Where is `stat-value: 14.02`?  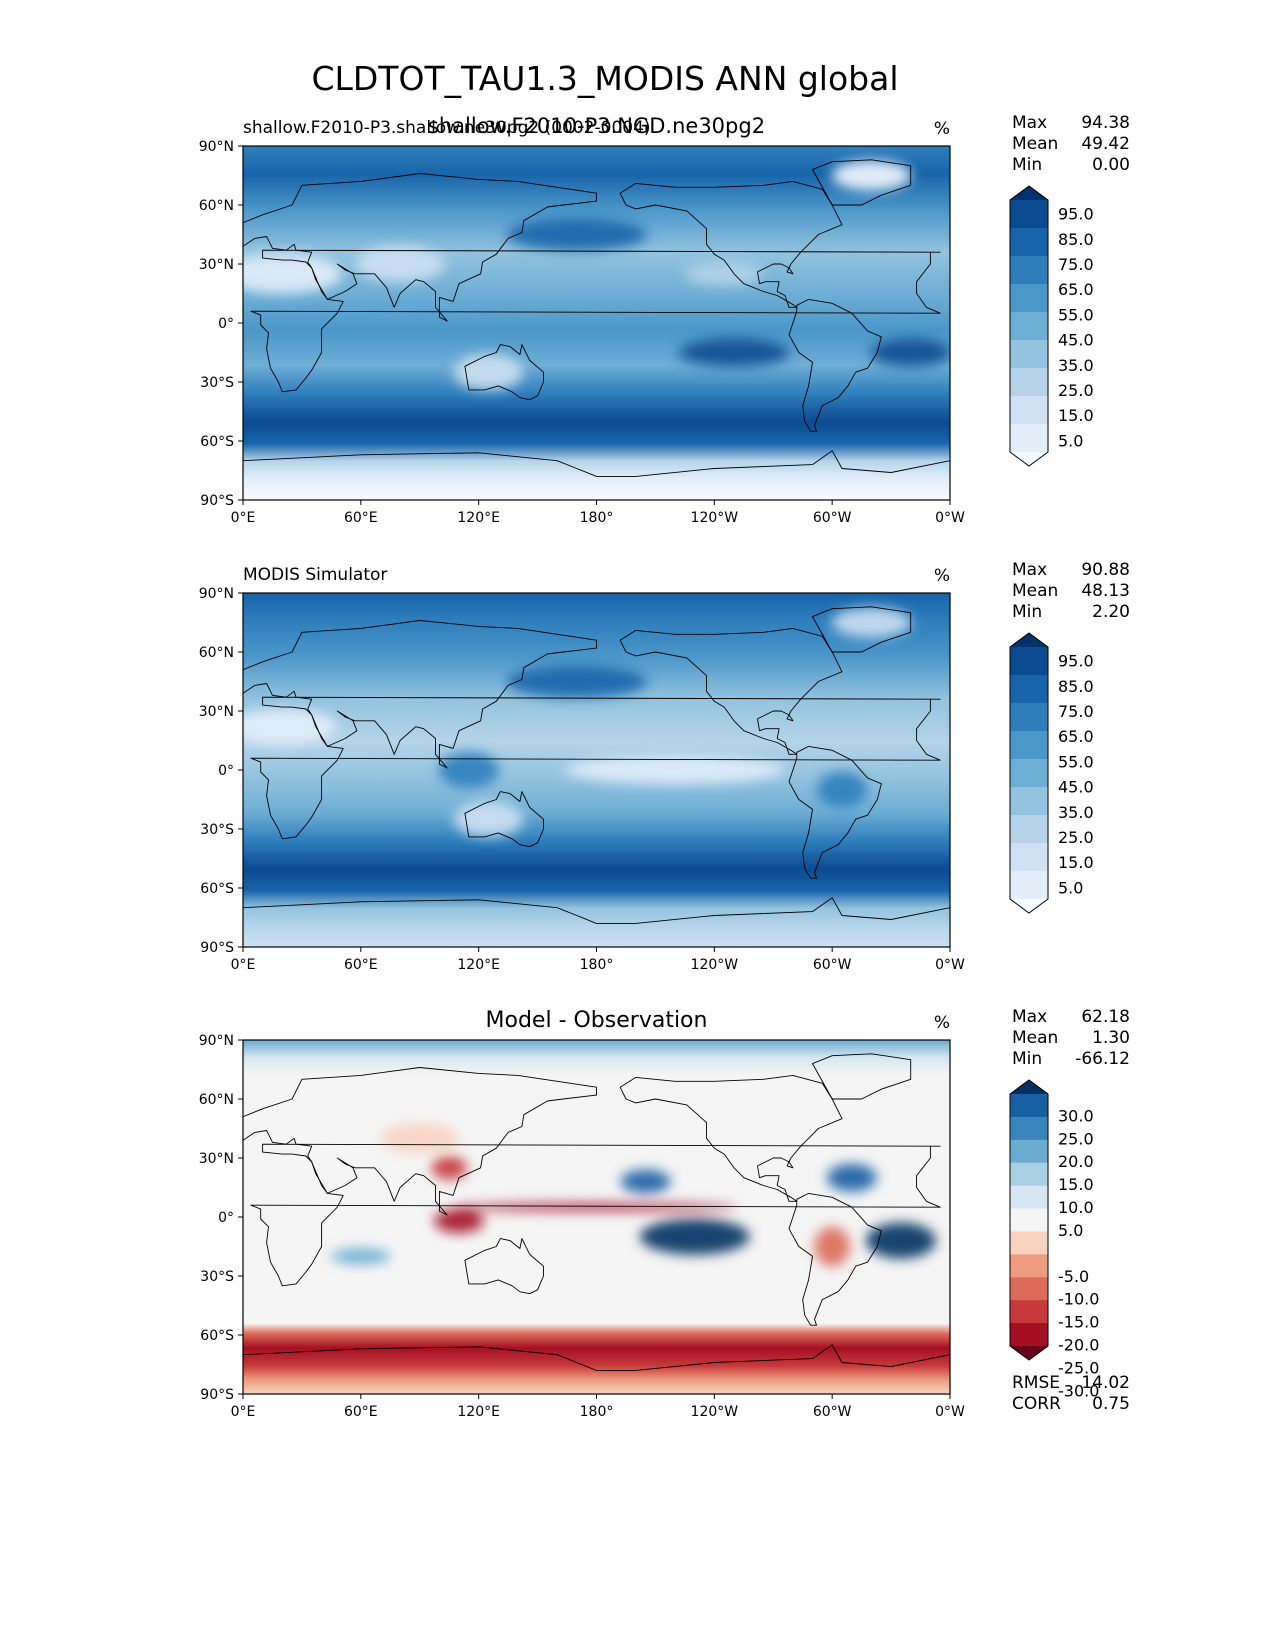 stat-value: 14.02 is located at coordinates (1105, 1383).